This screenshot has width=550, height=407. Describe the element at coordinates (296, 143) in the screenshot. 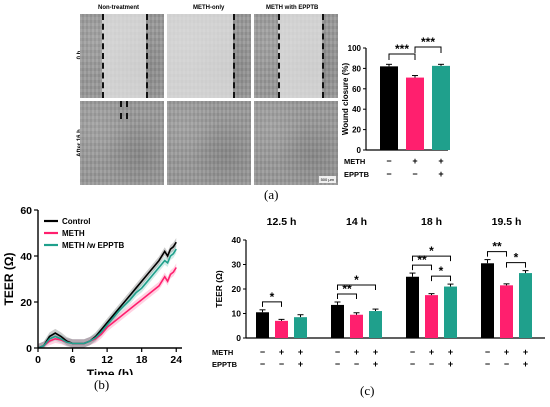

I see `micrograph-meth-eptb-16h: 500 μm` at that location.